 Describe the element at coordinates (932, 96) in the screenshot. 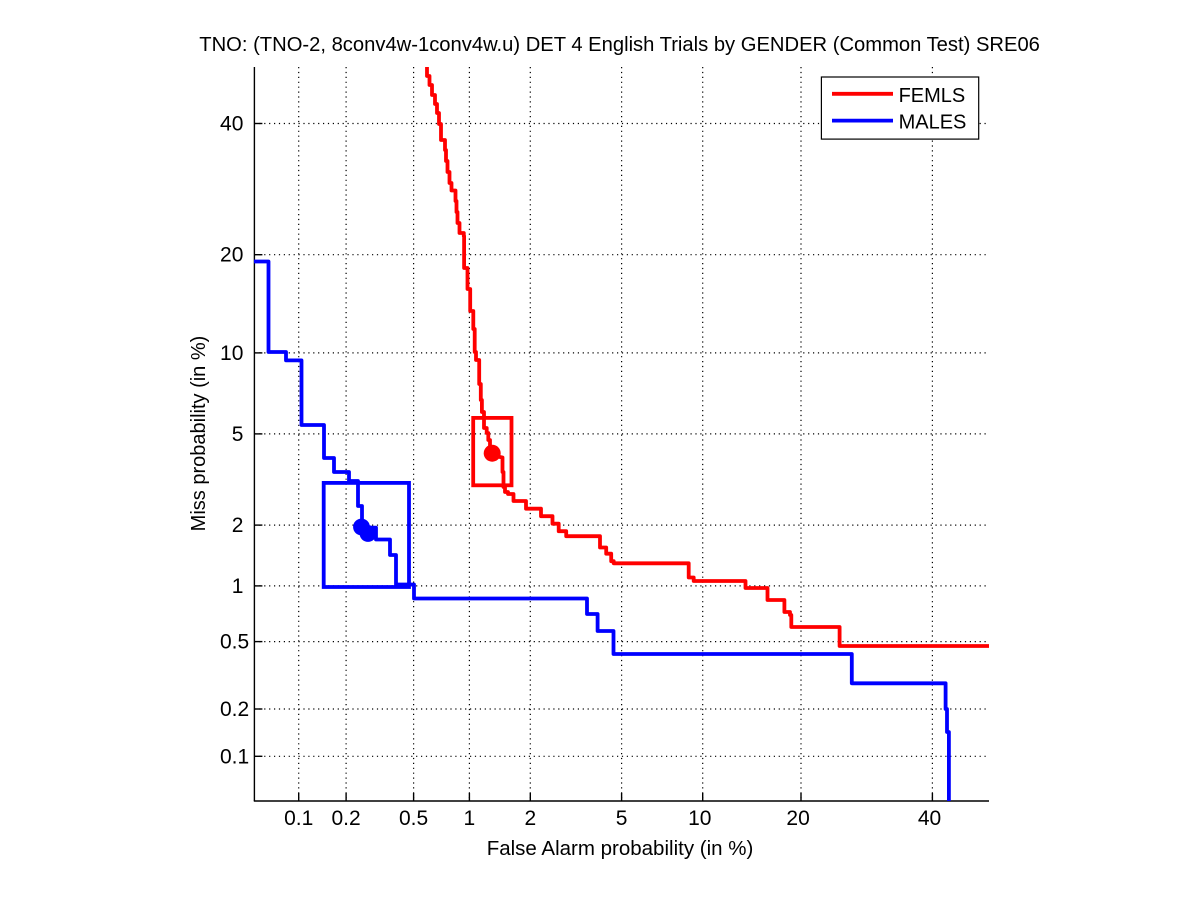

I see `svg-text: FEMLS` at that location.